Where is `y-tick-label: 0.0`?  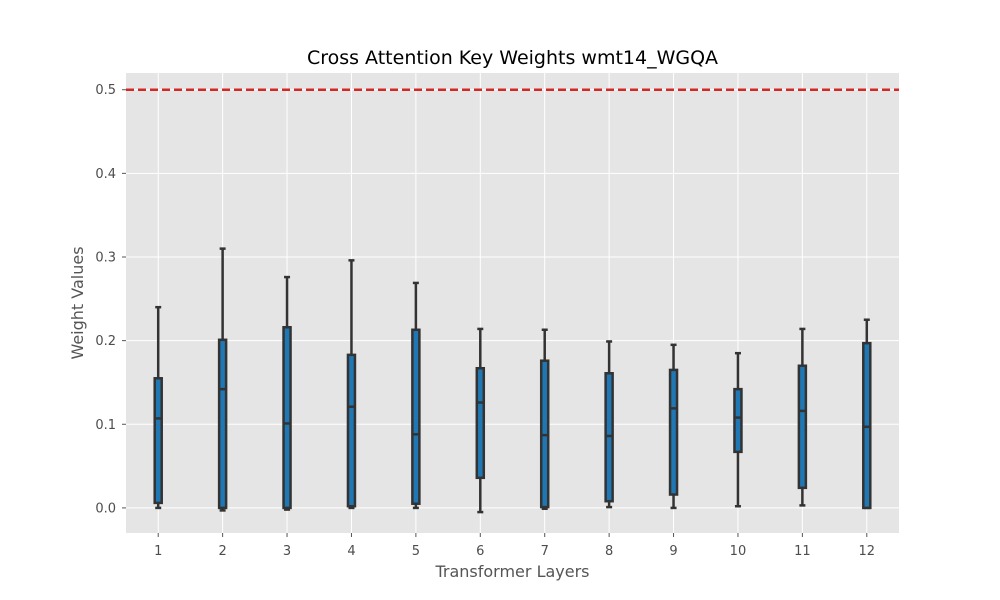
y-tick-label: 0.0 is located at coordinates (105, 508).